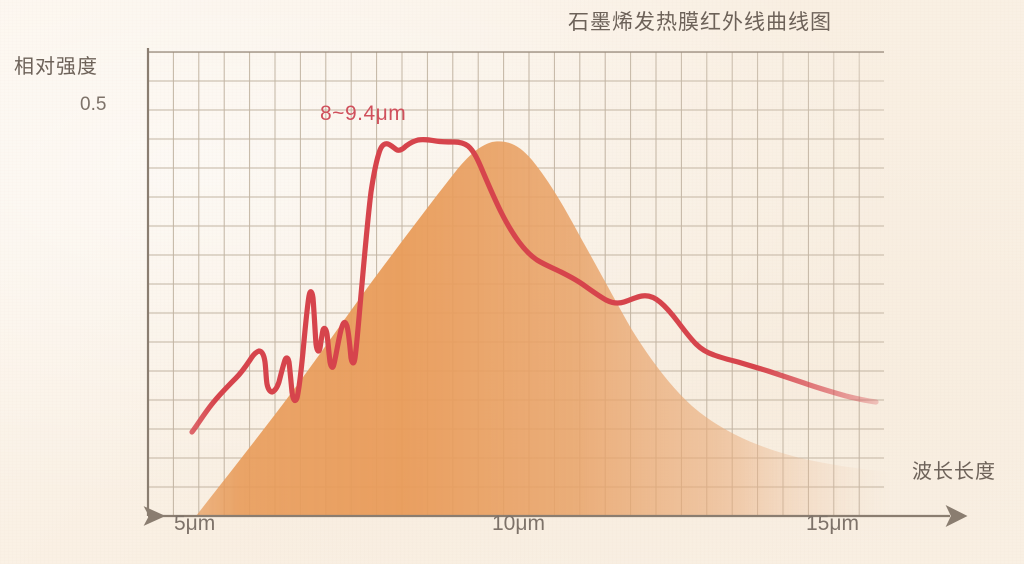  What do you see at coordinates (700, 22) in the screenshot?
I see `chart-title: 石墨烯发热膜红外线曲线图` at bounding box center [700, 22].